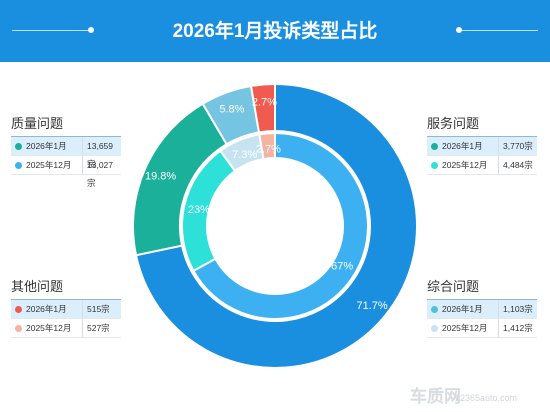 The height and width of the screenshot is (412, 550). Describe the element at coordinates (101, 153) in the screenshot. I see `legend-value: 13,659宗` at that location.